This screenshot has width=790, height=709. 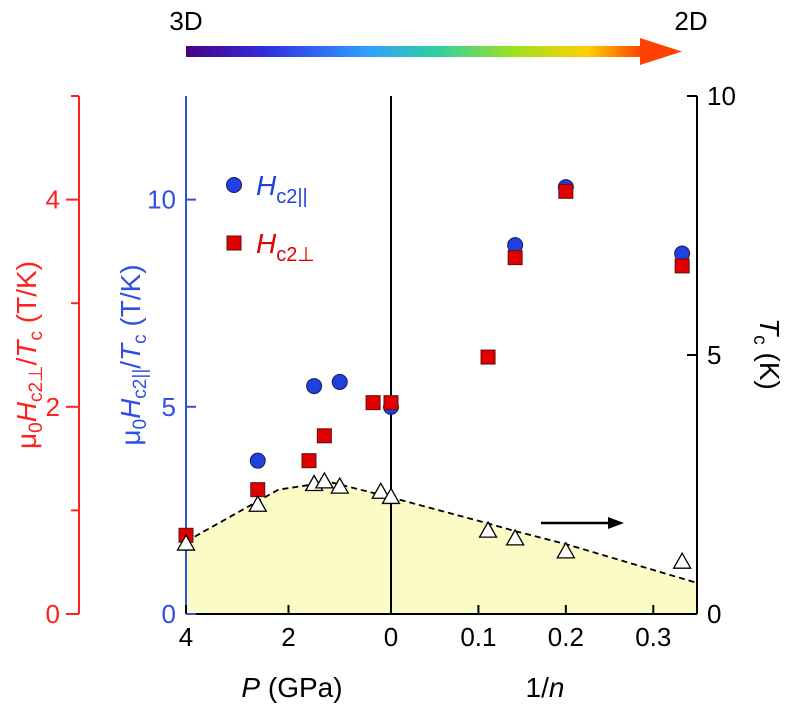 I want to click on right-tick-label: 10, so click(x=721, y=96).